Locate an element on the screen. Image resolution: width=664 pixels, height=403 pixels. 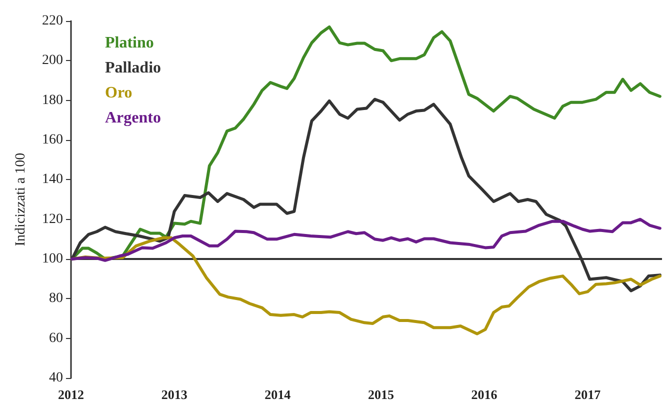
text: Oro is located at coordinates (118, 93).